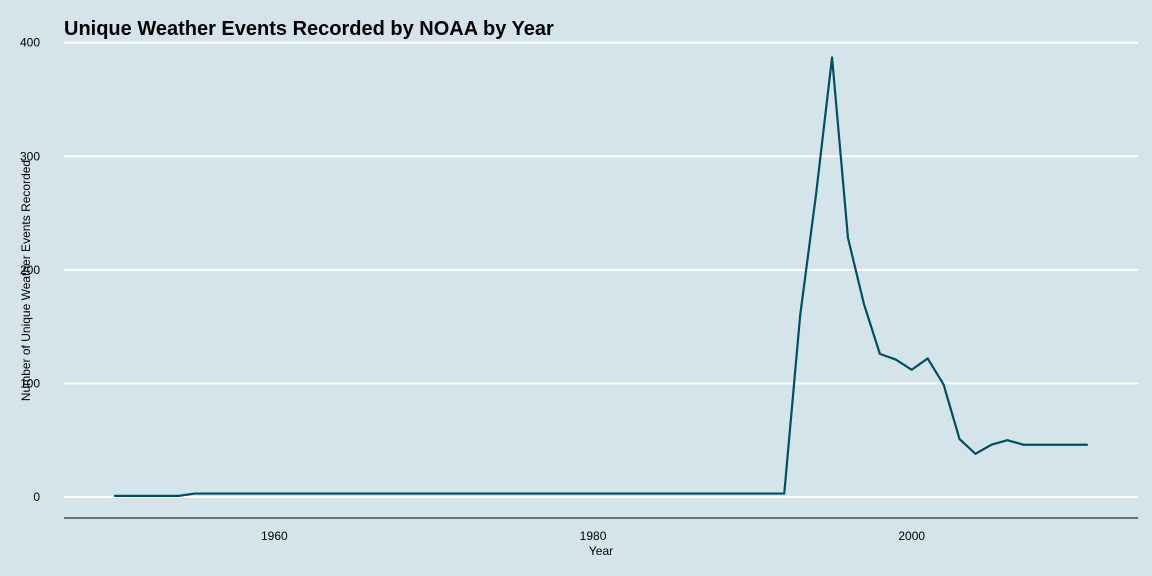  I want to click on y-tick-label-100: 100, so click(30, 383).